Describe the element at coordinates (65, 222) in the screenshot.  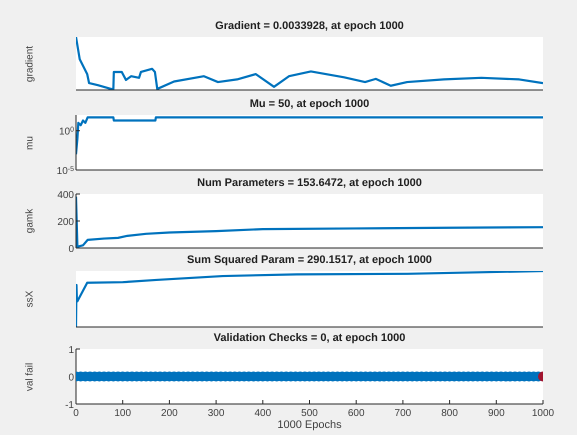
I see `y-tick-label: 200` at that location.